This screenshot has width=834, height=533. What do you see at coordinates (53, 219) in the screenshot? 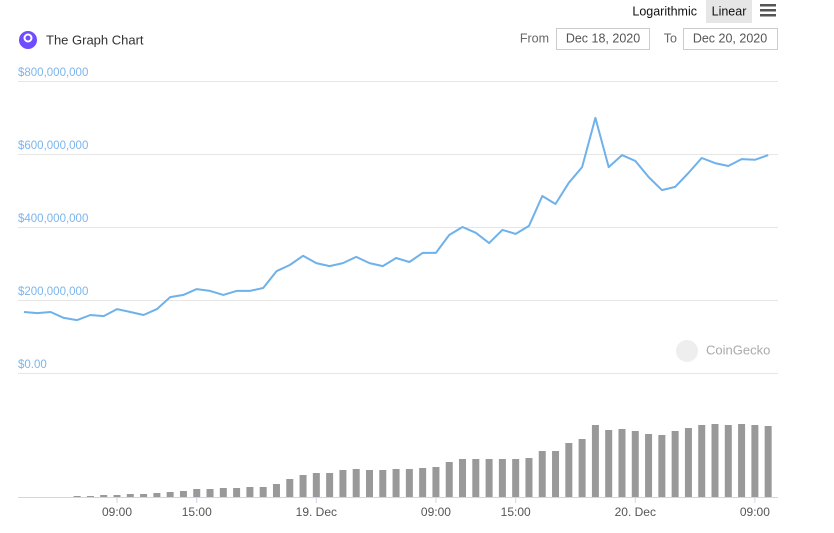
I see `y-tick-label: $400,000,000` at bounding box center [53, 219].